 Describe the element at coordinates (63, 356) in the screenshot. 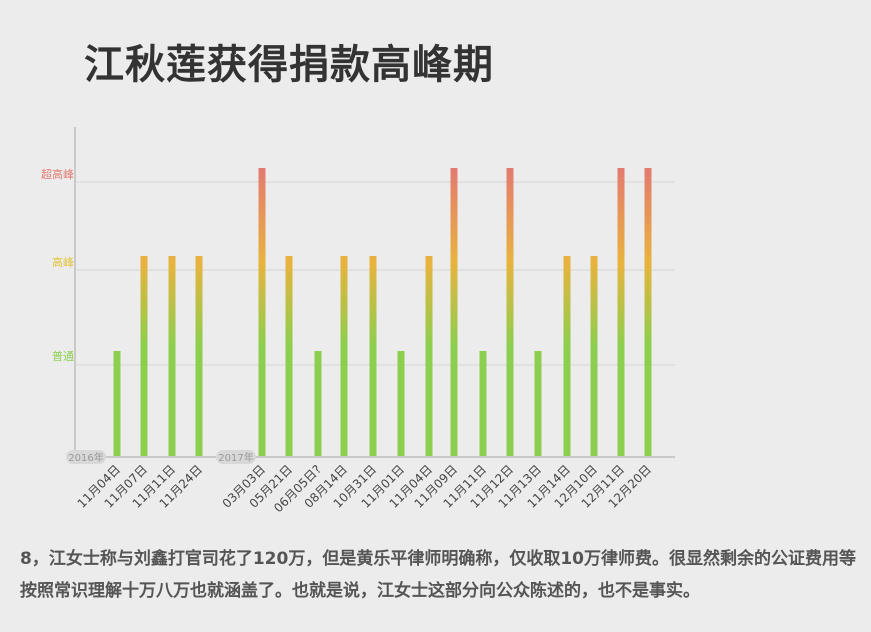

I see `y-level-label: 普通` at that location.